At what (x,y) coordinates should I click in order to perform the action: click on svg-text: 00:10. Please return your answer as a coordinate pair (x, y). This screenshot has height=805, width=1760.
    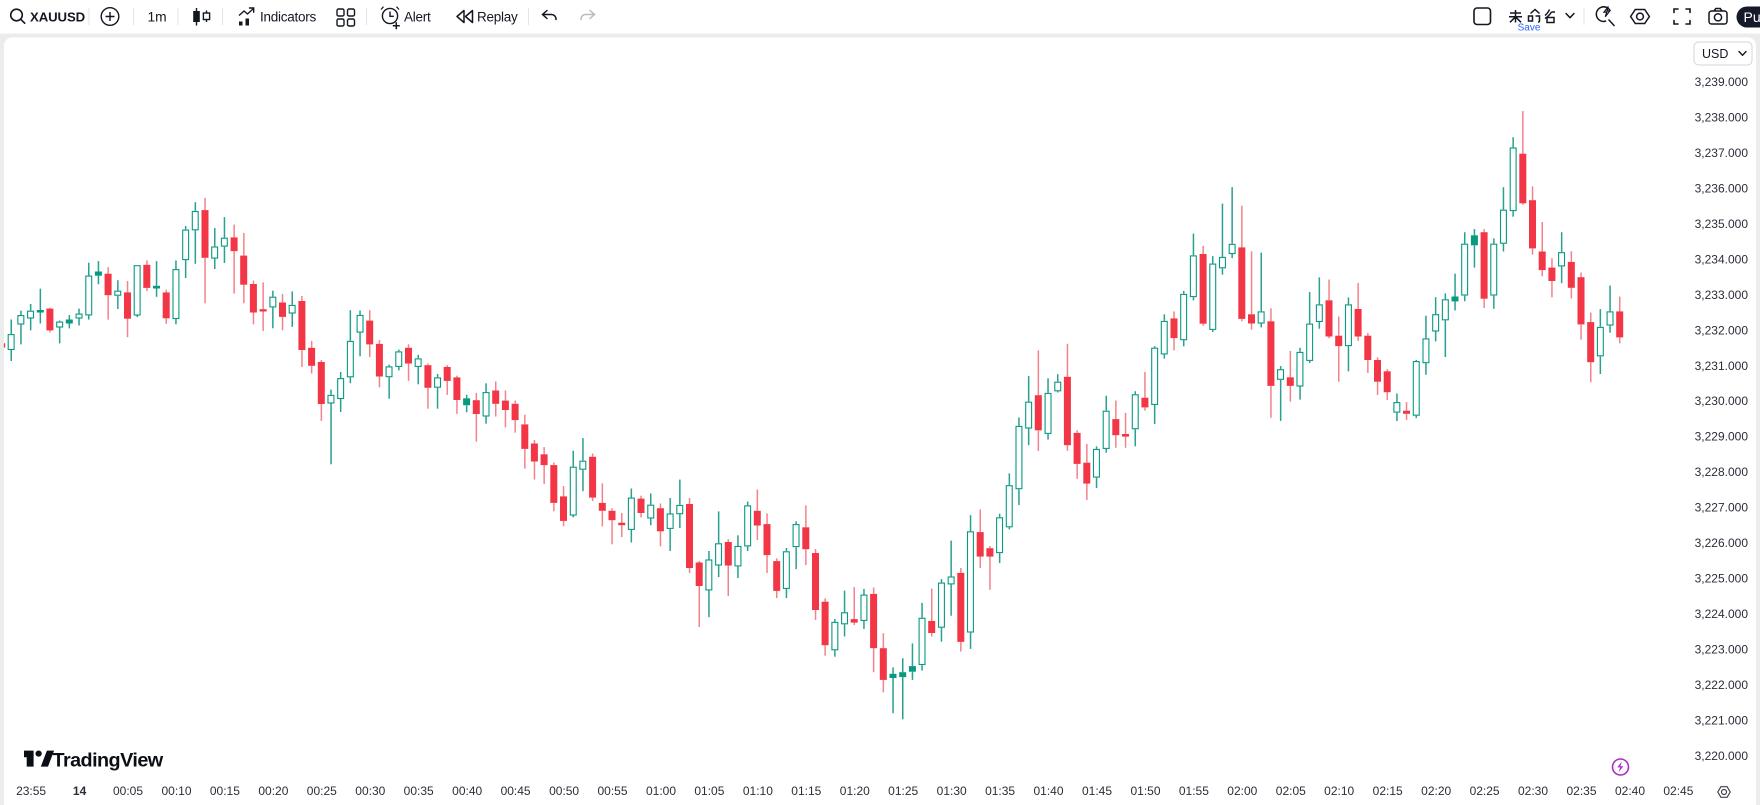
    Looking at the image, I should click on (176, 791).